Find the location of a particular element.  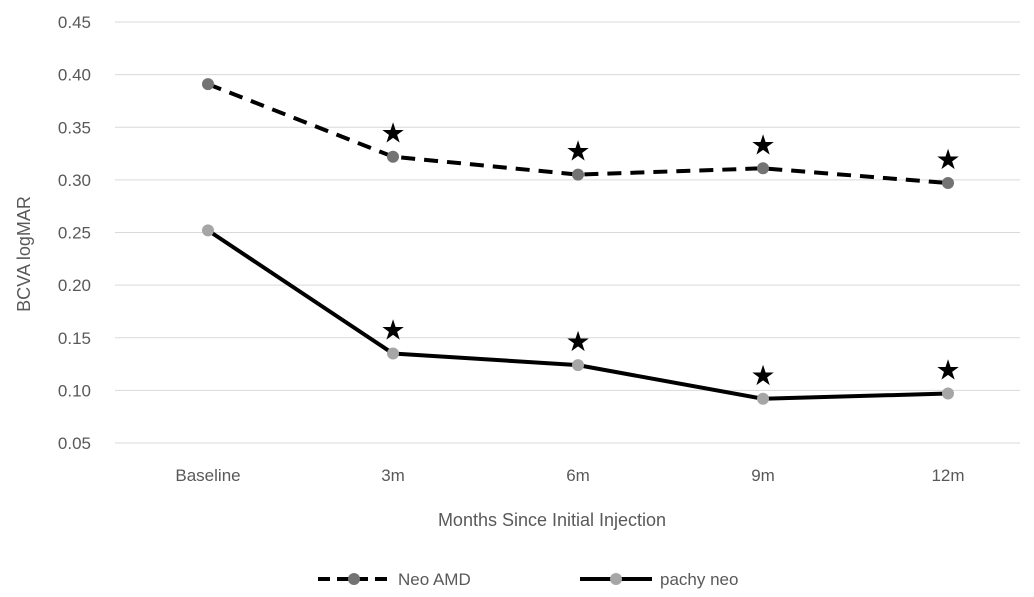

y-axis-ticks: 0.05 0.10 0.15 0.20 0.25 0.30 0.35 0.40 0.45 is located at coordinates (74, 233).